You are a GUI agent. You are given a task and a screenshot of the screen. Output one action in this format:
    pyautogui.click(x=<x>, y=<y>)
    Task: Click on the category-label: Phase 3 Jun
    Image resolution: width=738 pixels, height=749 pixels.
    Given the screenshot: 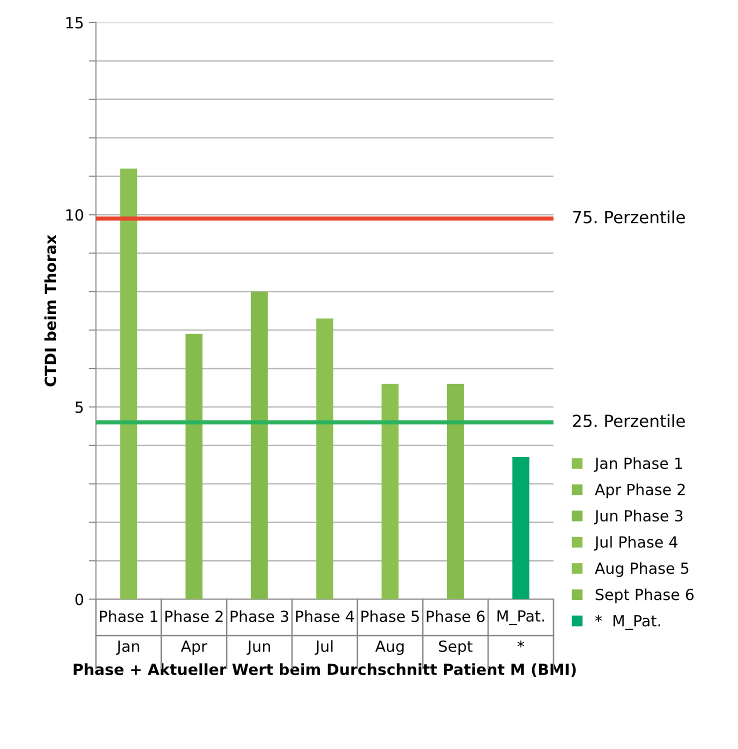 What is the action you would take?
    pyautogui.click(x=259, y=632)
    